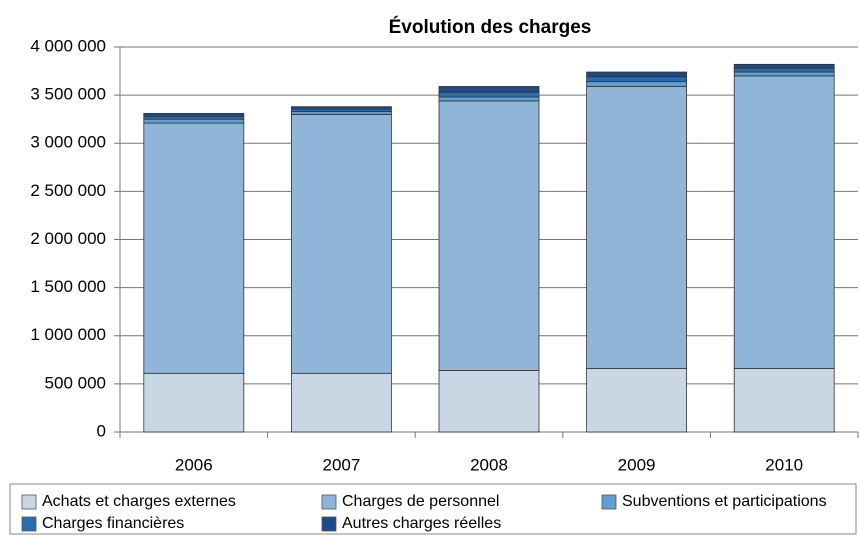  I want to click on x-tick-label: 2009, so click(637, 464).